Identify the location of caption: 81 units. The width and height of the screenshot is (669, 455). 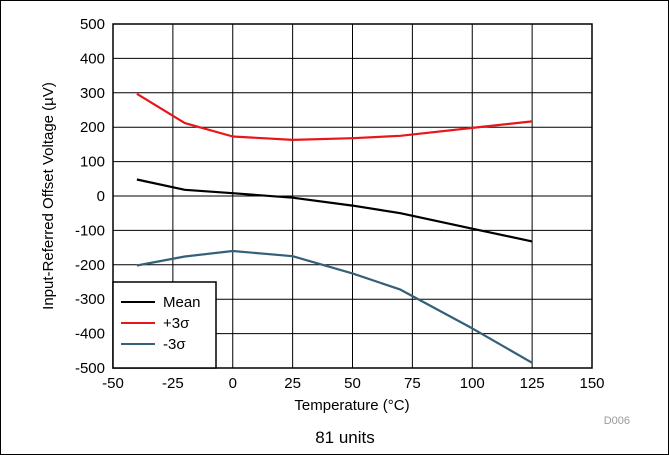
(345, 437).